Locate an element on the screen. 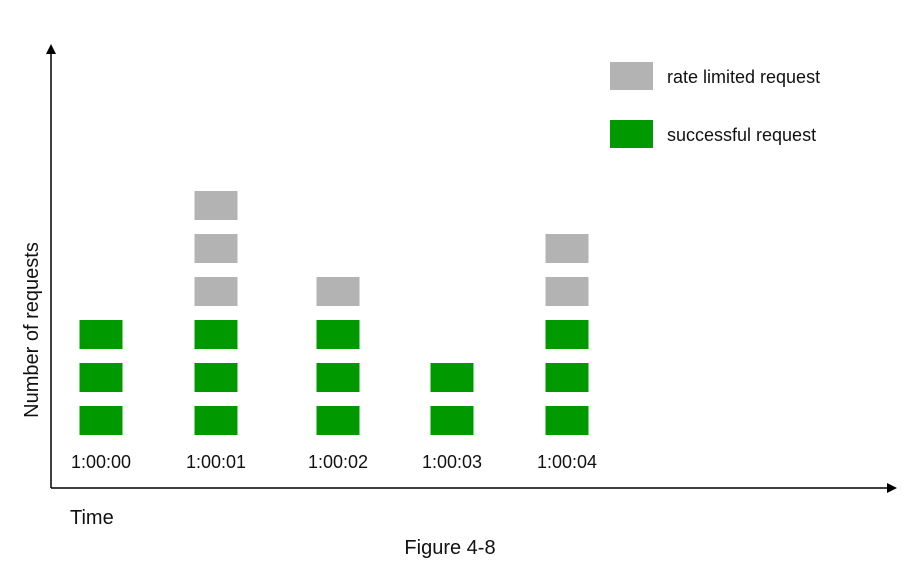  legend-item-successful: successful request is located at coordinates (713, 134).